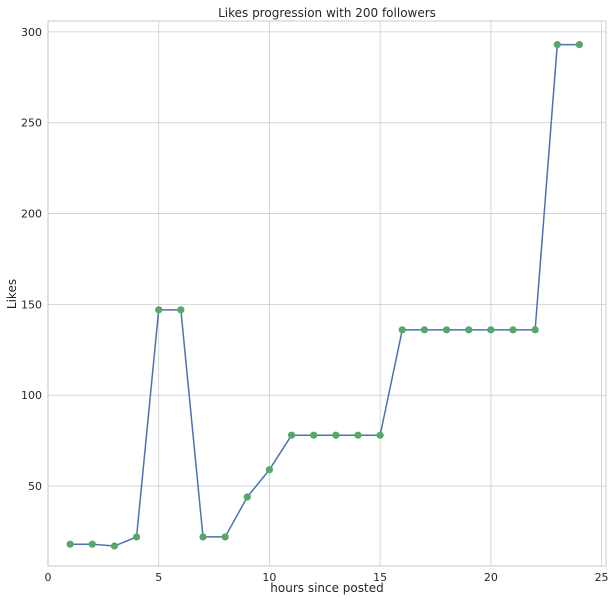  Describe the element at coordinates (31, 123) in the screenshot. I see `y-tick-label: 250` at that location.